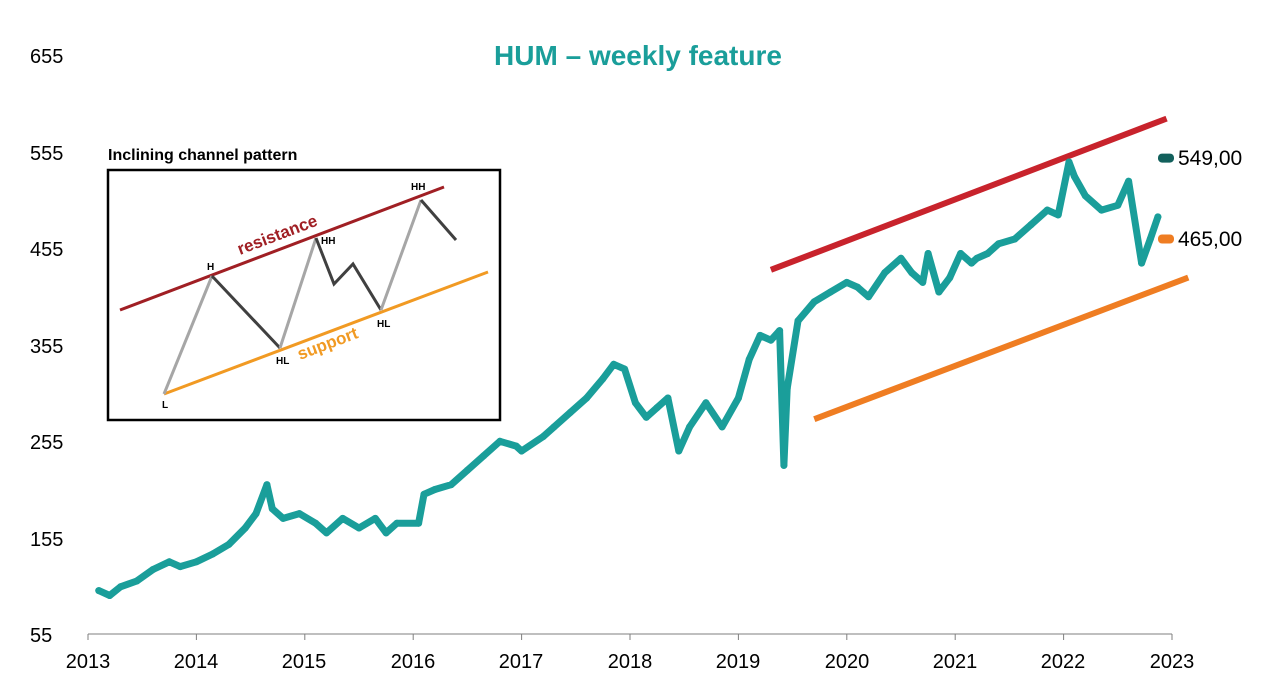  Describe the element at coordinates (630, 637) in the screenshot. I see `x-axis-ticks` at that location.